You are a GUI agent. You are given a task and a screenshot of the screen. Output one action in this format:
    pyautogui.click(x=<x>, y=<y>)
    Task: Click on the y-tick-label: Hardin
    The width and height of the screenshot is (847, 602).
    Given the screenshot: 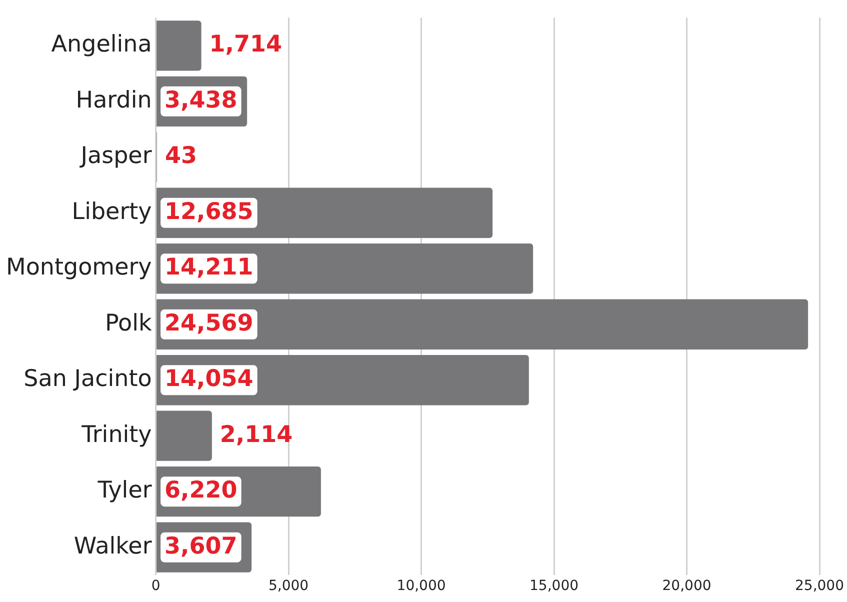 What is the action you would take?
    pyautogui.click(x=114, y=100)
    